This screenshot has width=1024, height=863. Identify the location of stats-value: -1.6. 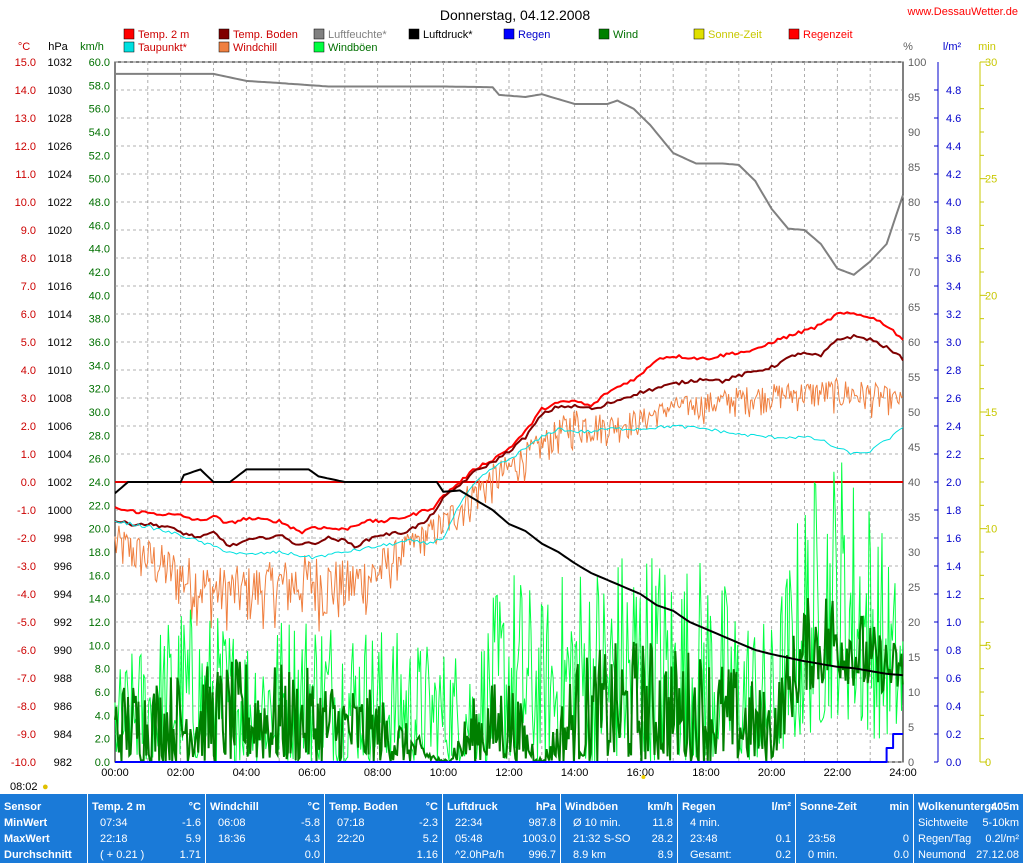
(191, 823).